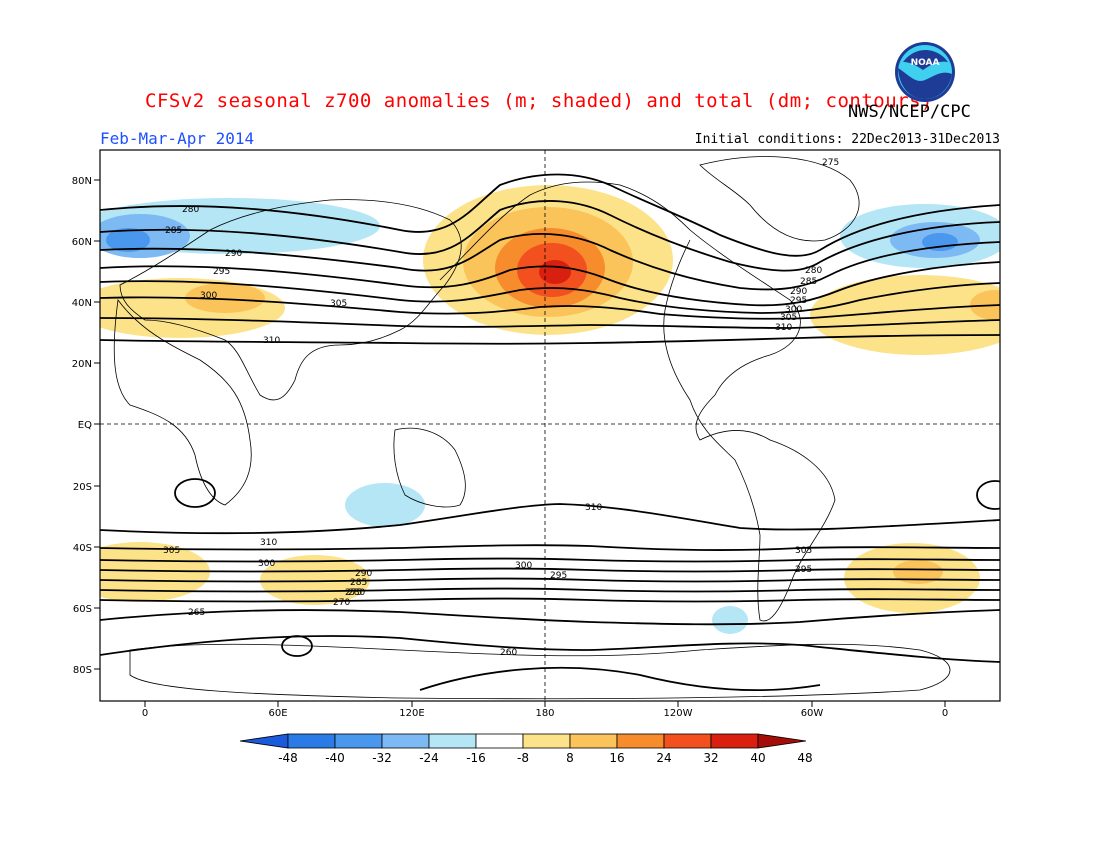 Image resolution: width=1100 pixels, height=850 pixels. What do you see at coordinates (82, 487) in the screenshot?
I see `lat-label: 20S` at bounding box center [82, 487].